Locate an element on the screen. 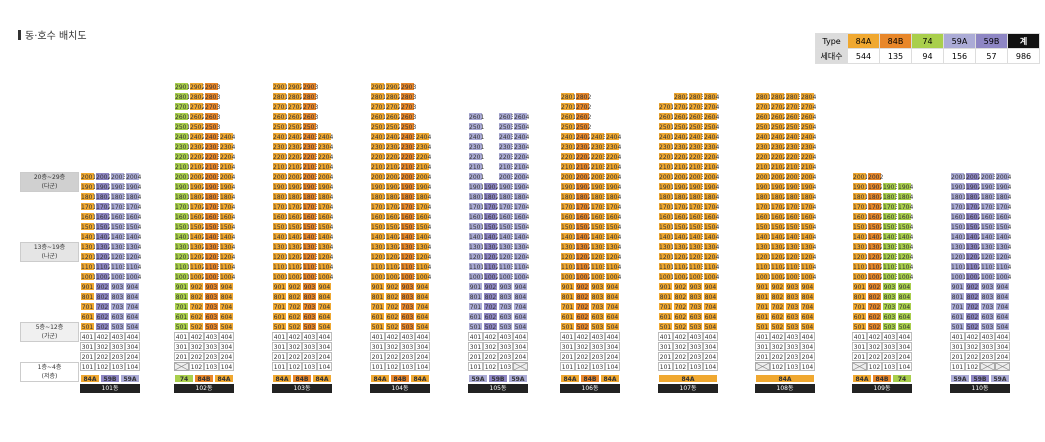  unit-cell: 1702 is located at coordinates (973, 206).